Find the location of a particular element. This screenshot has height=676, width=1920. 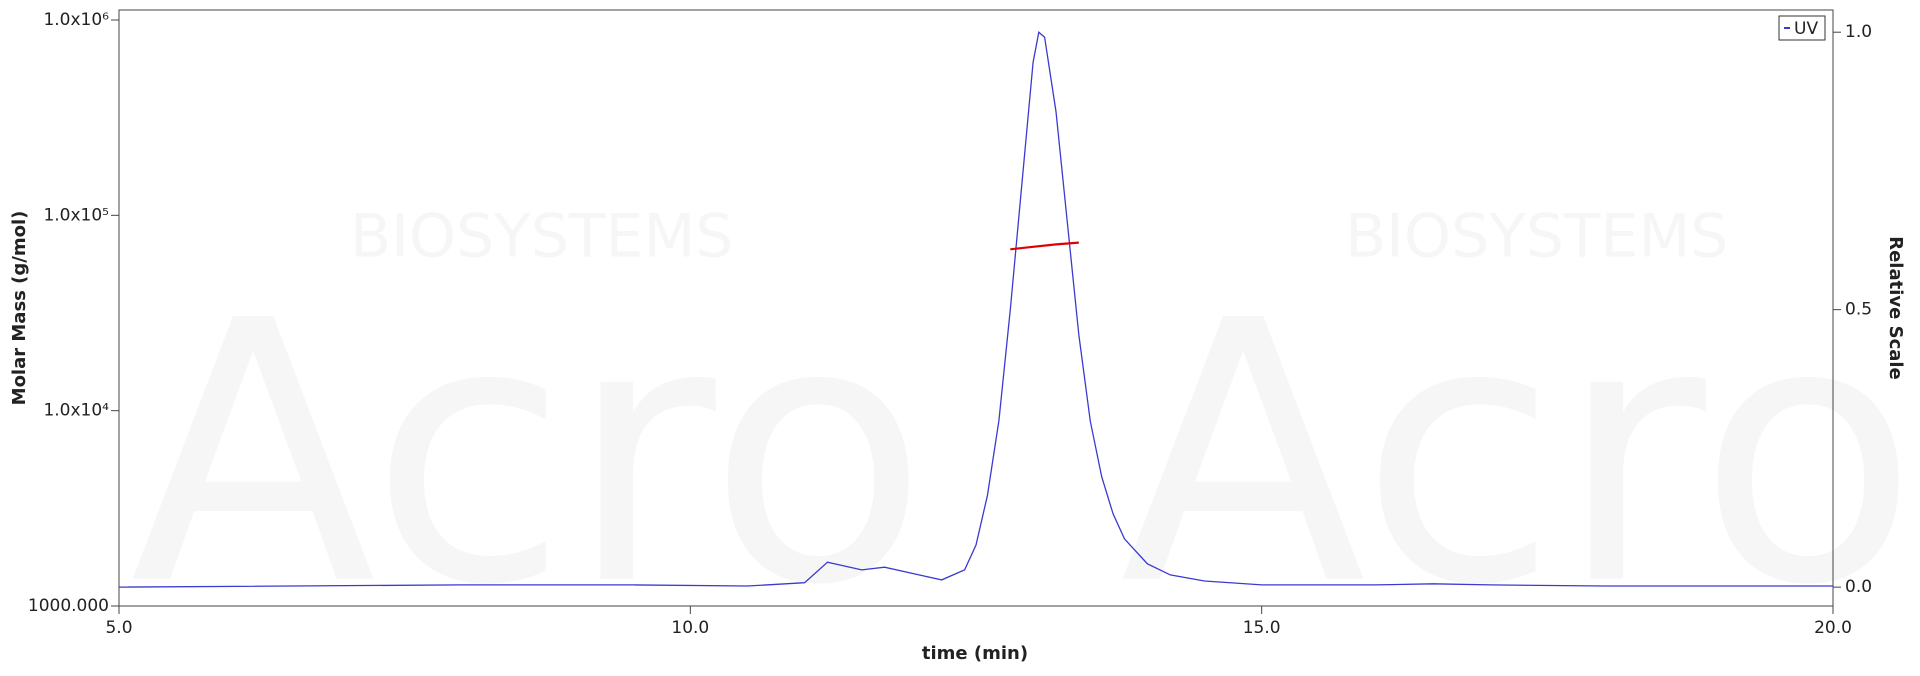

x-axis-title: time (min) is located at coordinates (975, 653).